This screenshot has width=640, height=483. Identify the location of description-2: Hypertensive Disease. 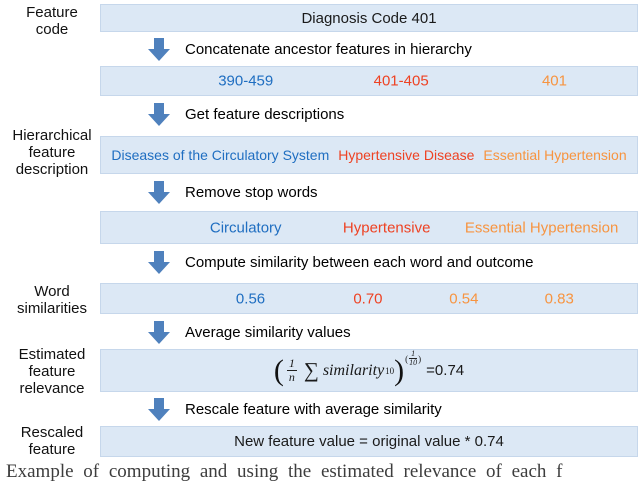
(406, 155).